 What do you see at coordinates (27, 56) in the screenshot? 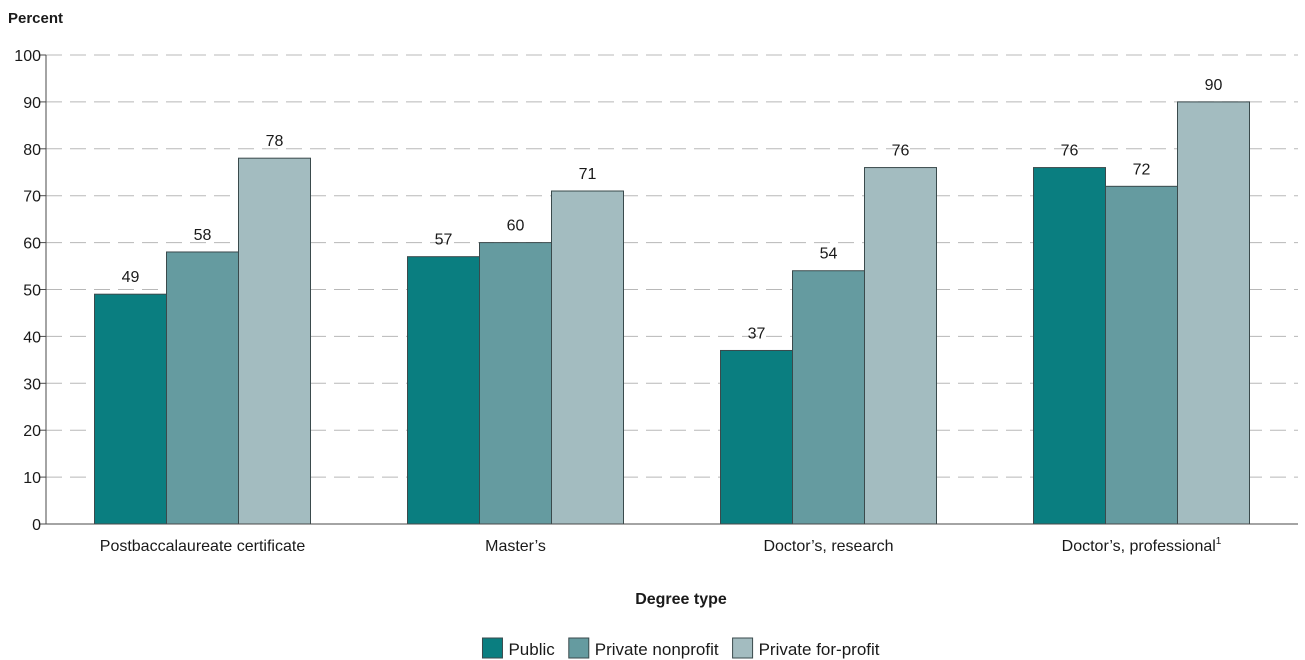
I see `y-tick-label: 100` at bounding box center [27, 56].